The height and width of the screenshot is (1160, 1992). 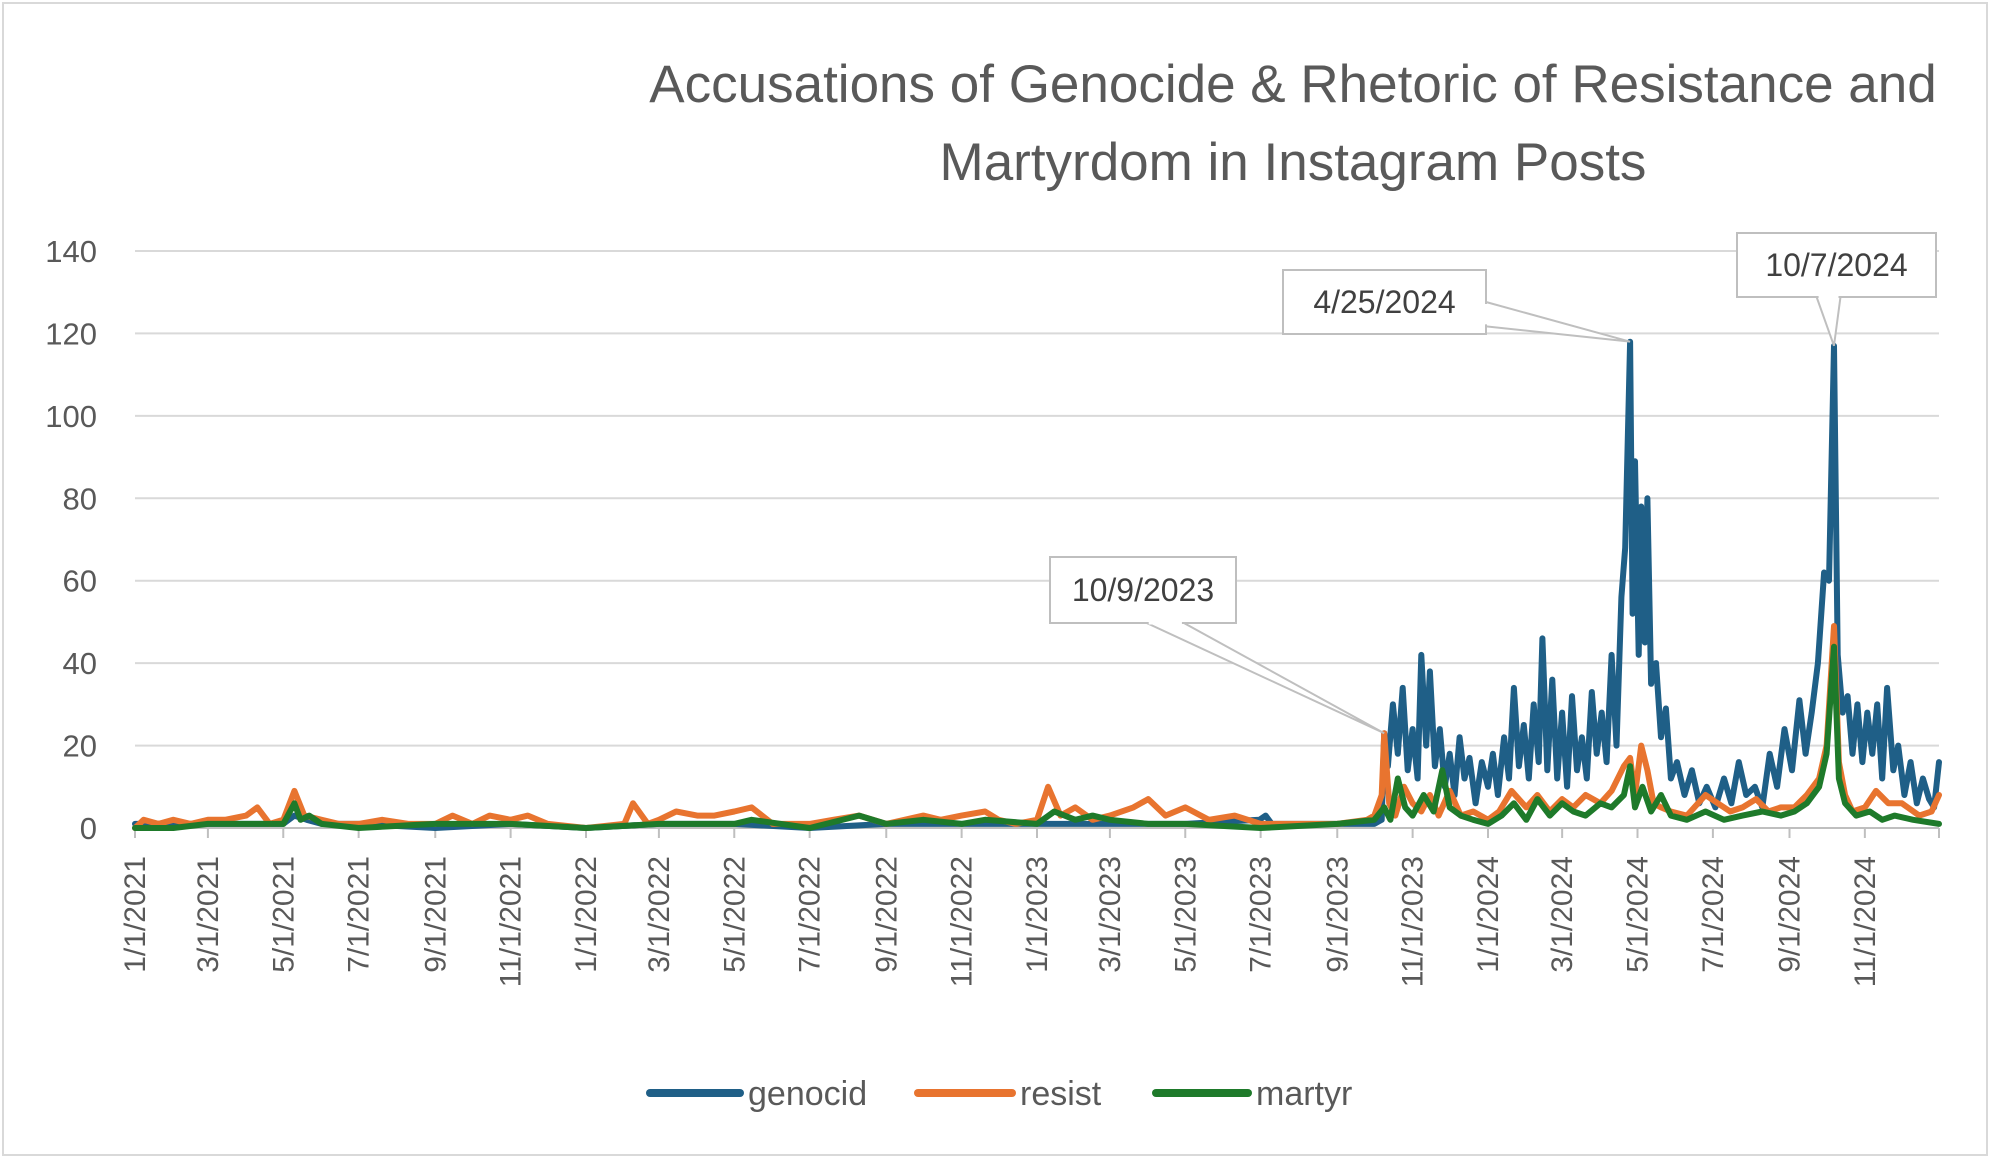 I want to click on legend-label: martyr, so click(x=1304, y=1094).